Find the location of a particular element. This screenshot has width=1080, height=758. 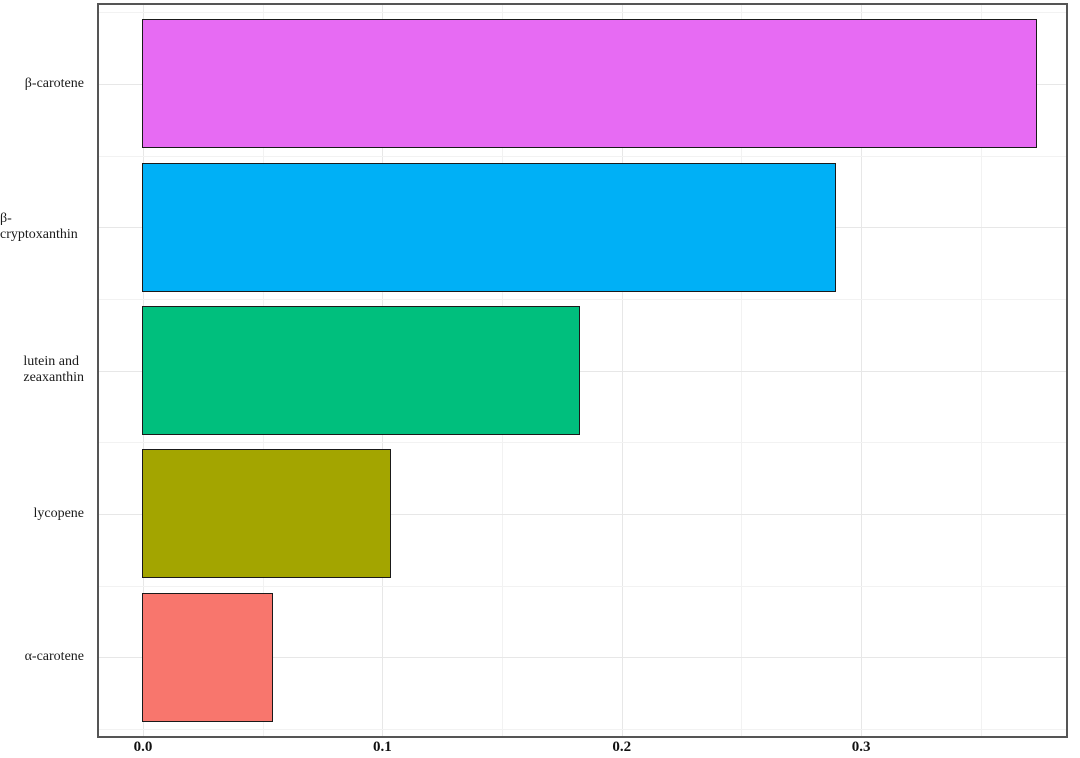

y-tick-label-text: lycopene is located at coordinates (58, 513).